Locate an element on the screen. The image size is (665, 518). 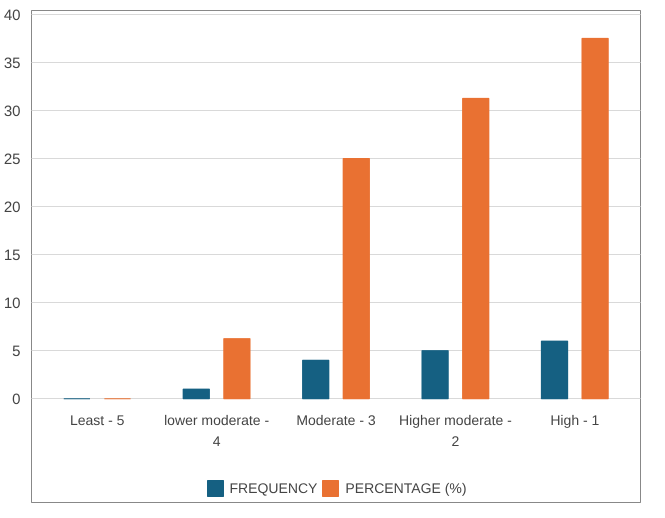
y-tick-label: 0 is located at coordinates (16, 399).